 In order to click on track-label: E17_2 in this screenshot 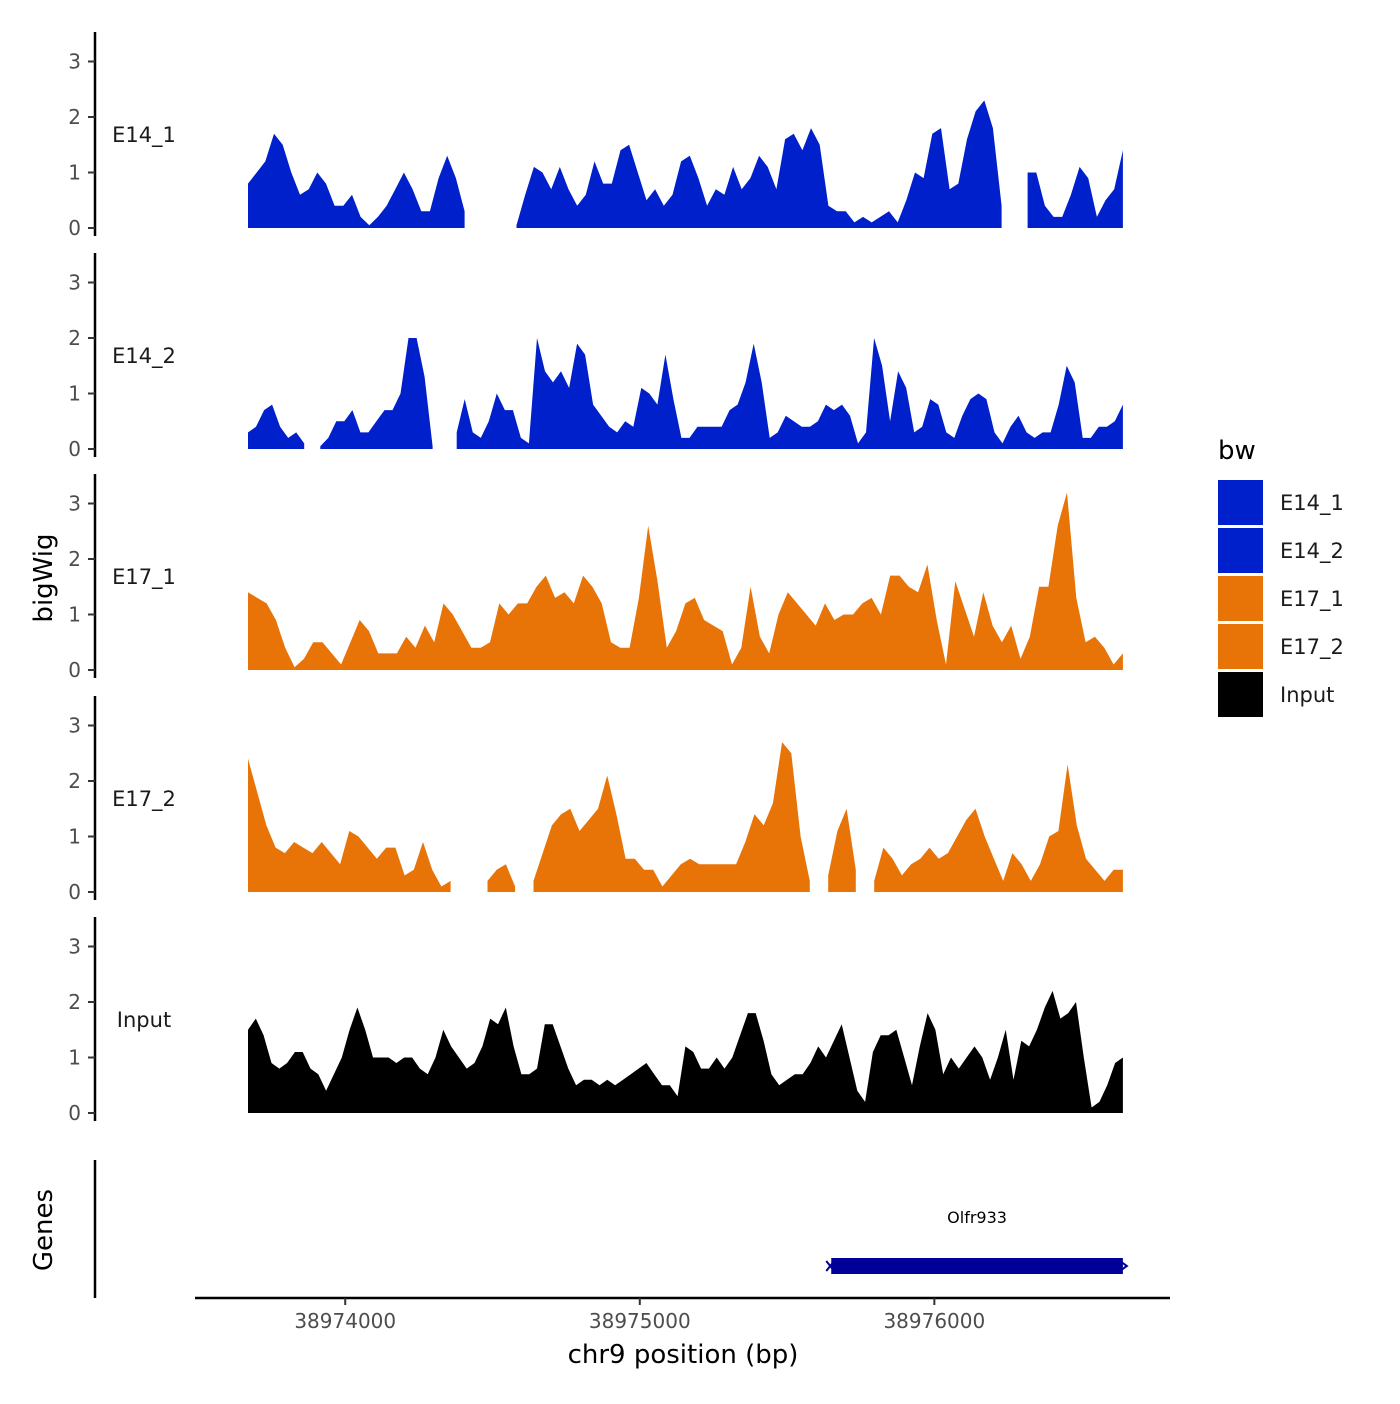, I will do `click(144, 799)`.